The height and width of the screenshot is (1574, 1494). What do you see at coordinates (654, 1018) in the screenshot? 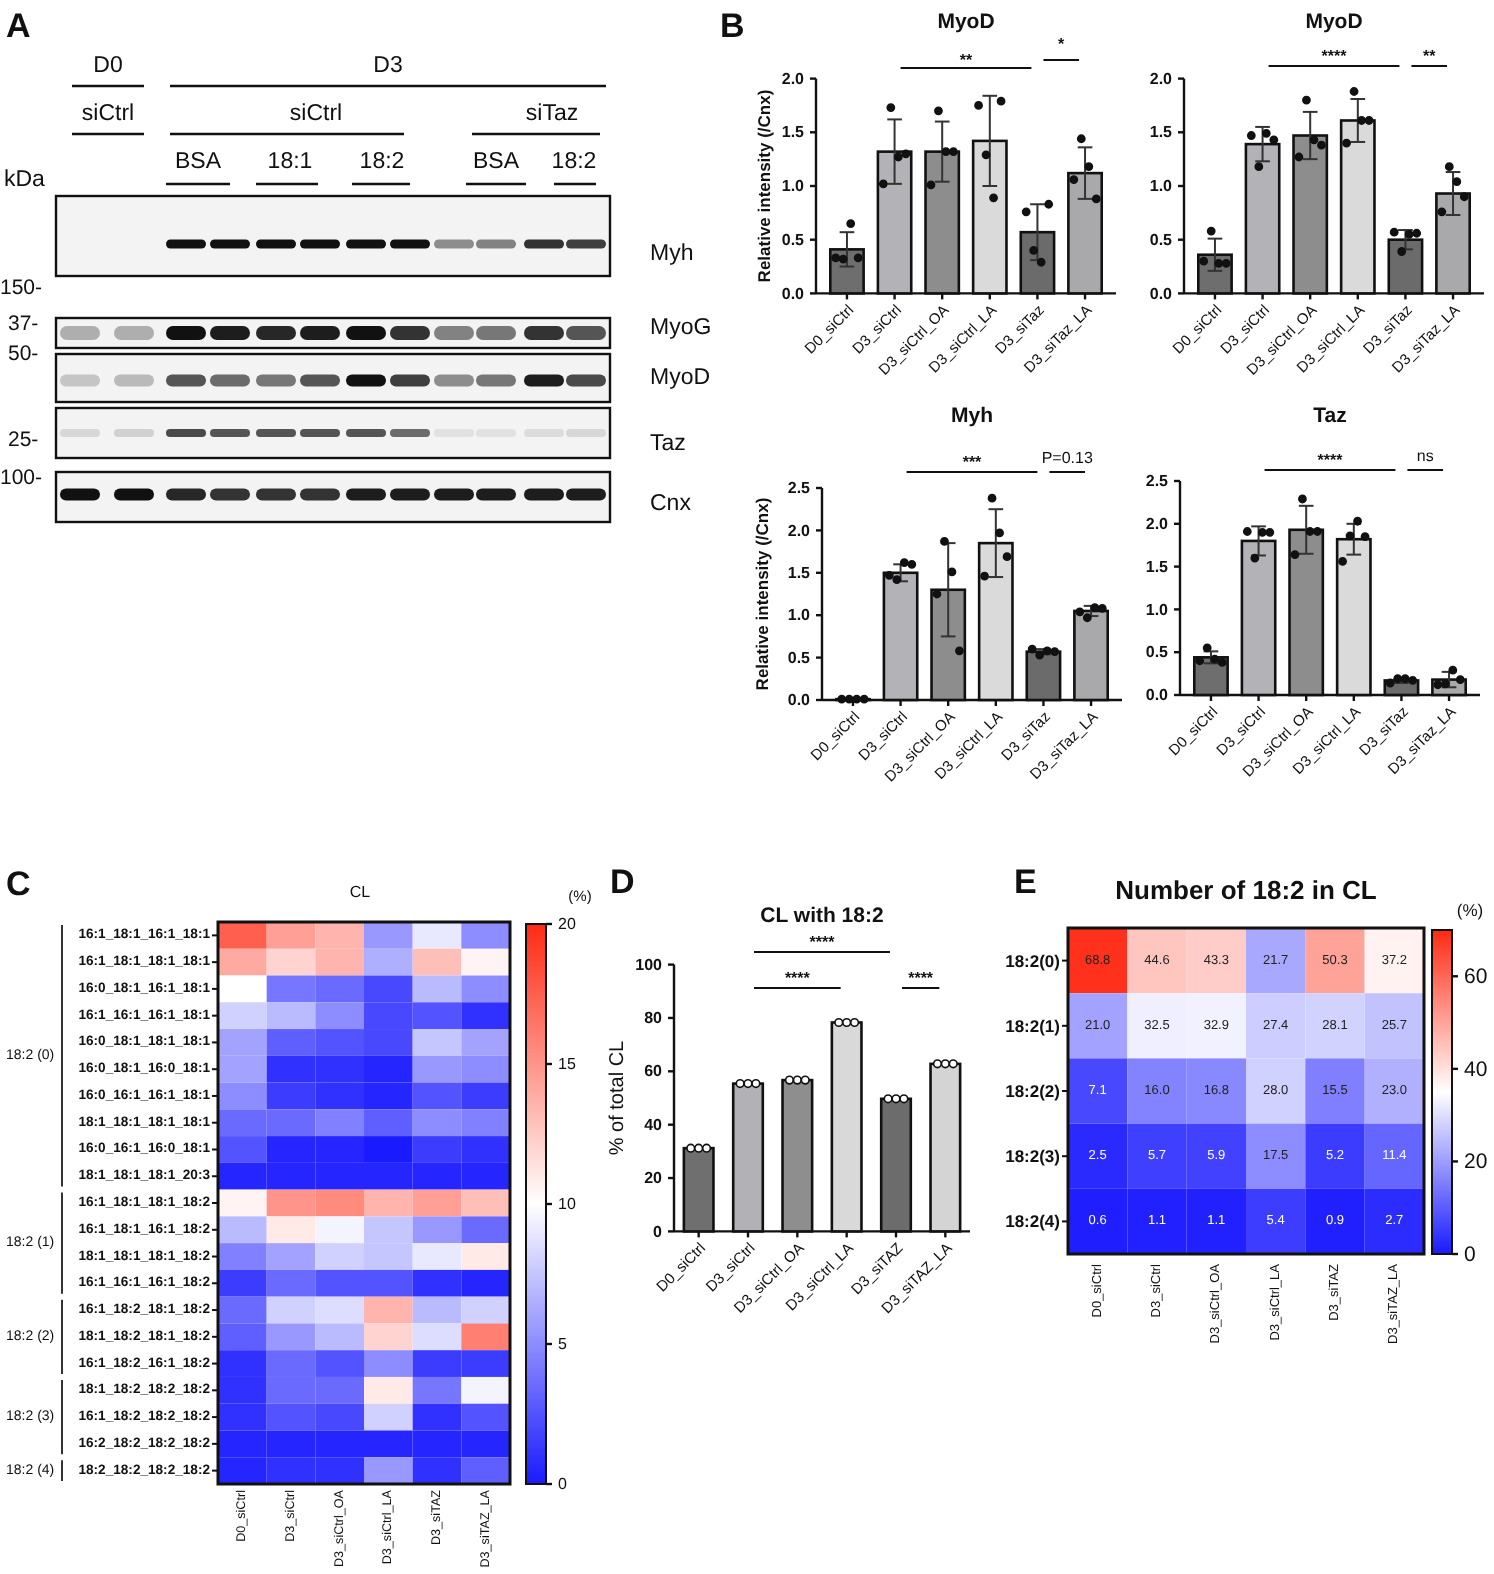
I see `y-tick-label: 80` at bounding box center [654, 1018].